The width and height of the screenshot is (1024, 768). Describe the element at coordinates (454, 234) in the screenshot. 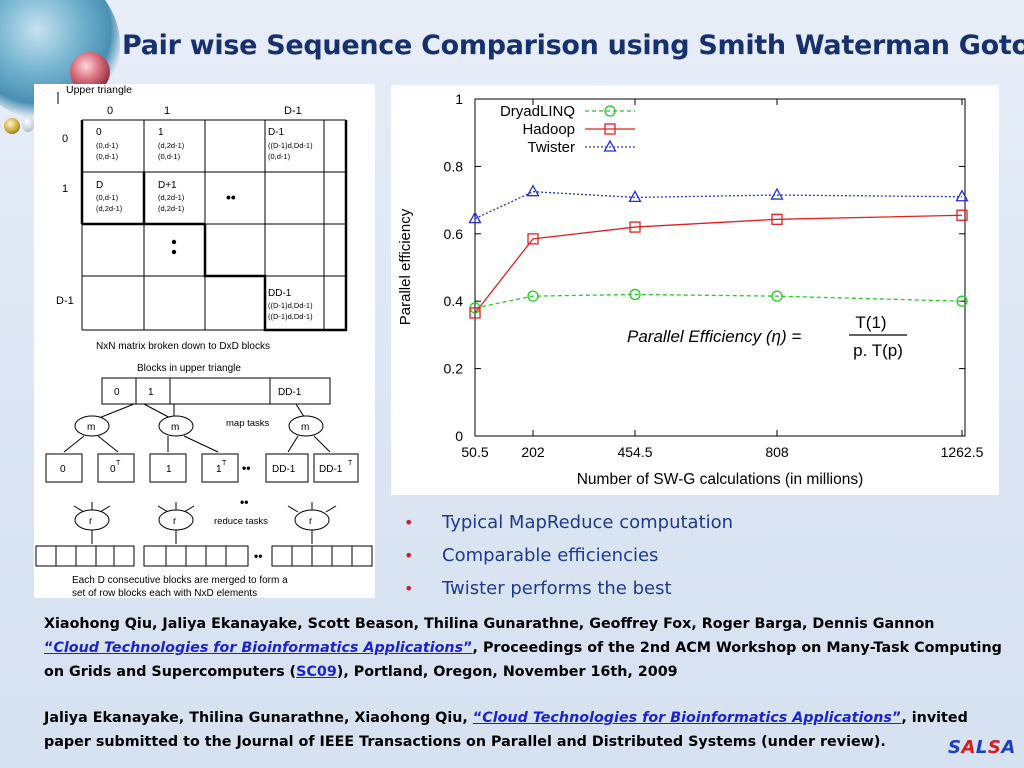

I see `y-tick-label: 0.6` at that location.